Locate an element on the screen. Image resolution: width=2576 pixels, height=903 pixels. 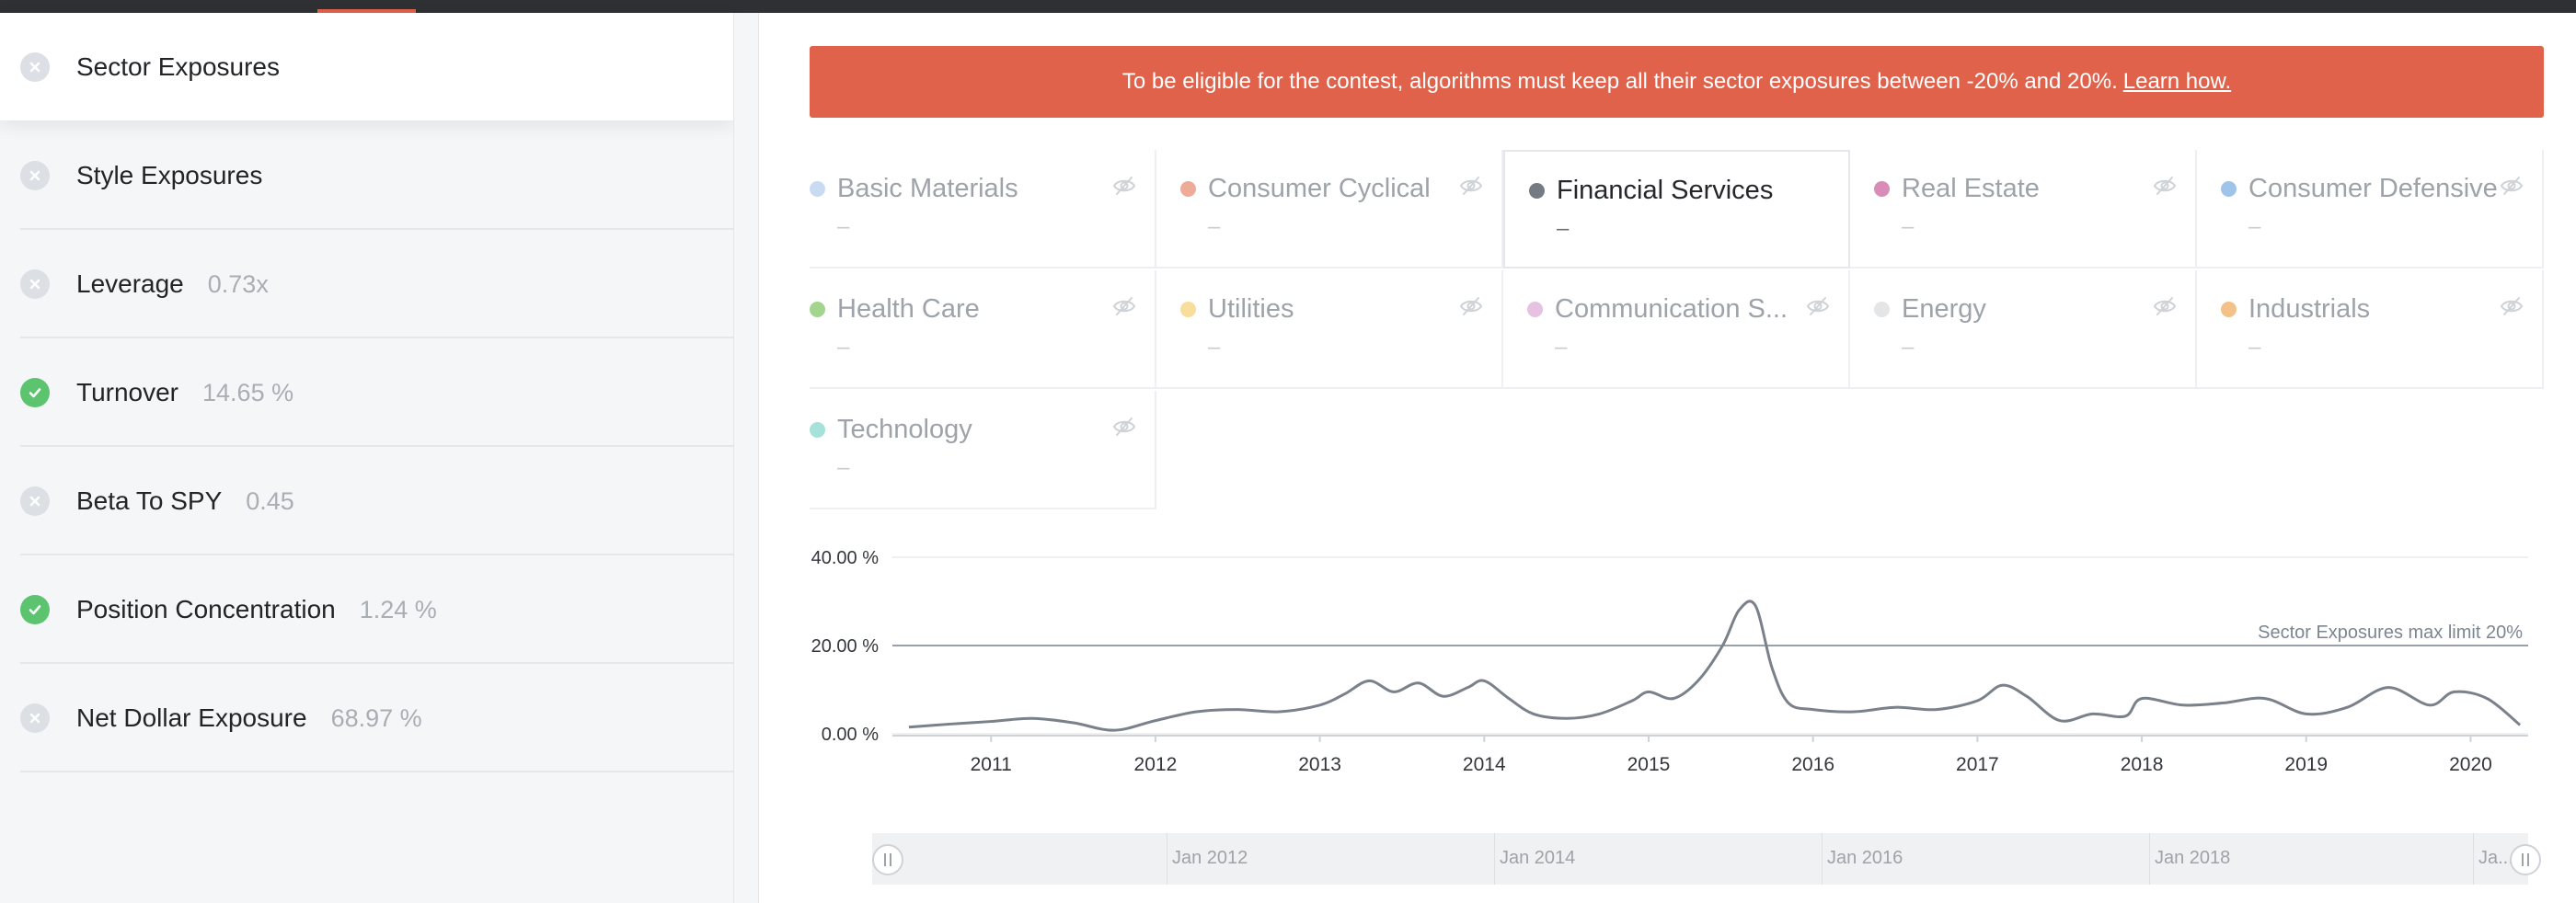
y-tick-label: 0.00 % is located at coordinates (850, 735).